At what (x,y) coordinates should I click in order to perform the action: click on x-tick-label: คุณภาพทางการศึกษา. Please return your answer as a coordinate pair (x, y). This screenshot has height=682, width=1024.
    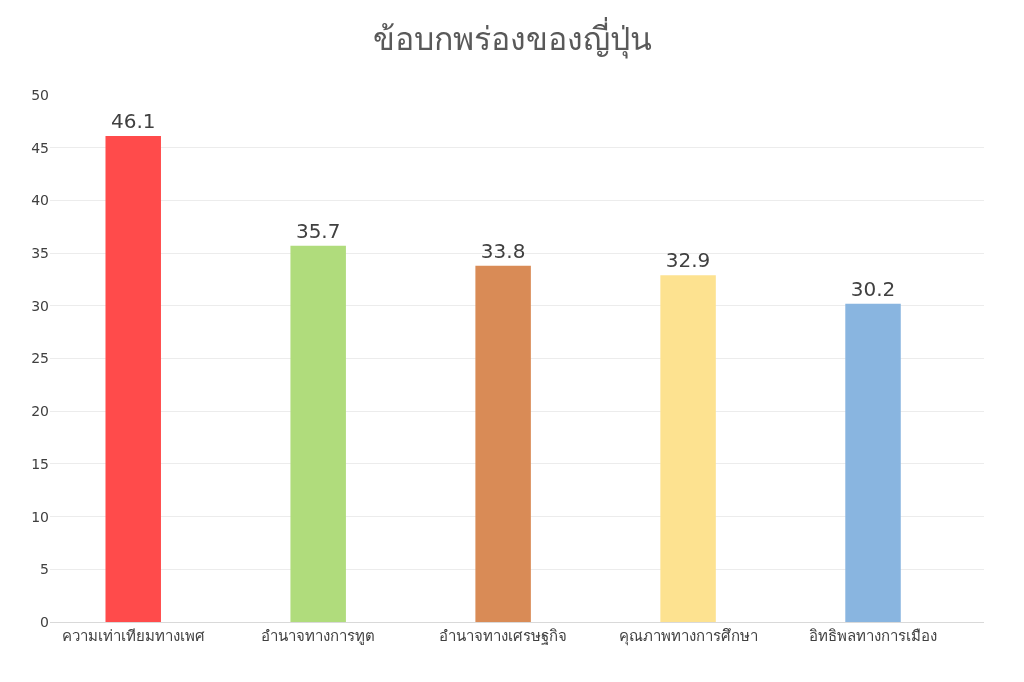
    Looking at the image, I should click on (688, 636).